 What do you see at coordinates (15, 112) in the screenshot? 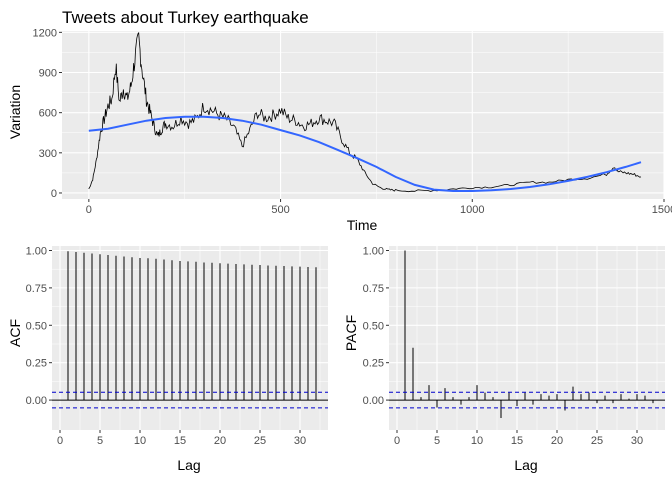
I see `top-y-axis-label: Variation` at bounding box center [15, 112].